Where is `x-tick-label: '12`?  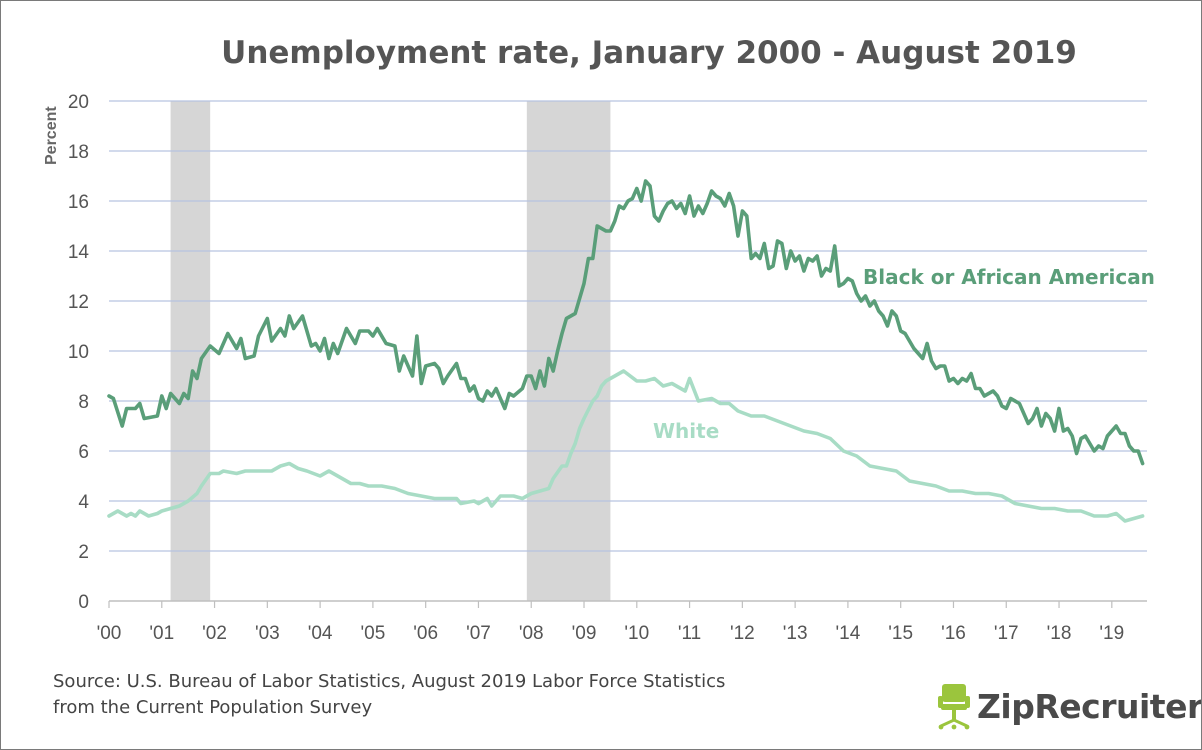
x-tick-label: '12 is located at coordinates (742, 633).